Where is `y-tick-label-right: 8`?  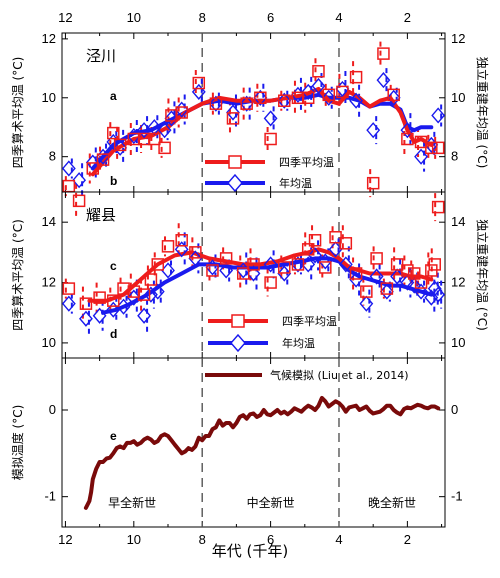 y-tick-label-right: 8 is located at coordinates (454, 156).